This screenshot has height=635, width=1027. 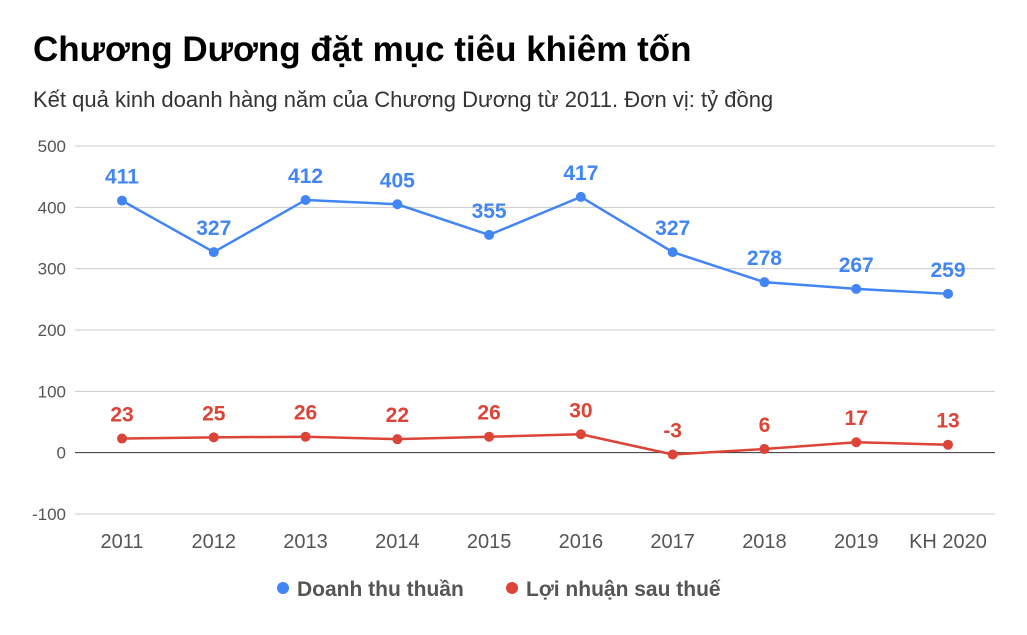 What do you see at coordinates (397, 180) in the screenshot?
I see `data-label: 405` at bounding box center [397, 180].